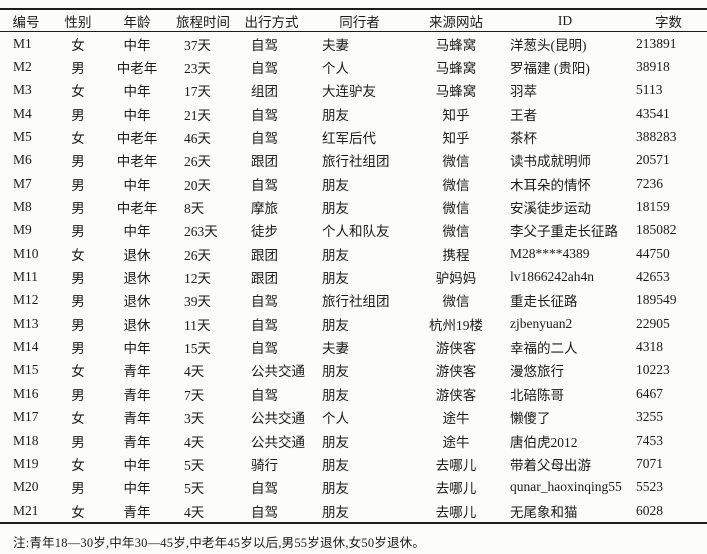  Describe the element at coordinates (456, 22) in the screenshot. I see `column-header-source: 来源网站` at that location.